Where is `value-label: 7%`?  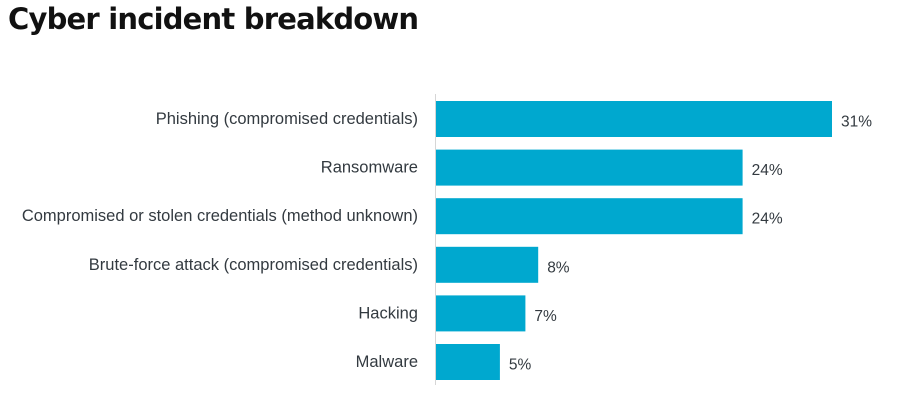
value-label: 7% is located at coordinates (545, 316).